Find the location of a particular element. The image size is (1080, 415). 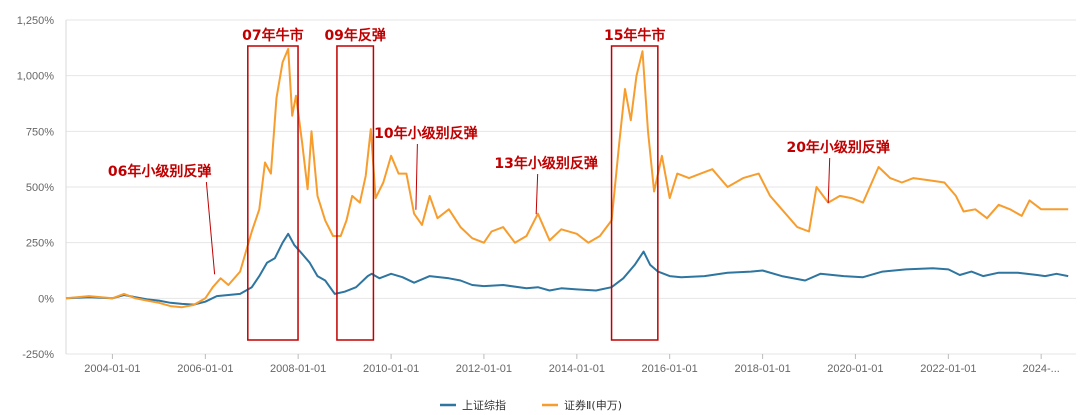

annotation-label: 20年小级别反弹 is located at coordinates (837, 147).